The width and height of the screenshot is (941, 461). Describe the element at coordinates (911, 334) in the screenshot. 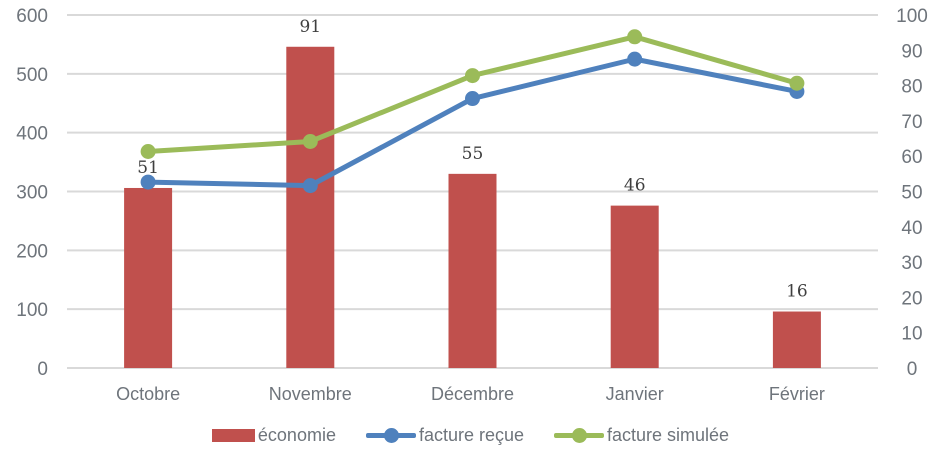

I see `right-axis-tick-label: 10` at that location.